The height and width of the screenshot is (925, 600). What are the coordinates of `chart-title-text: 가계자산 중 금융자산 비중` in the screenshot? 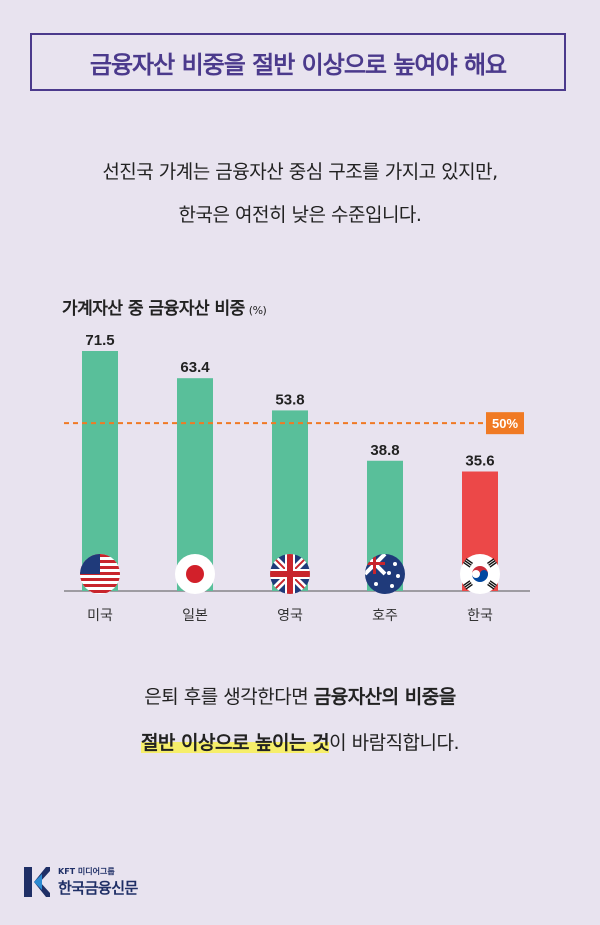 It's located at (153, 309).